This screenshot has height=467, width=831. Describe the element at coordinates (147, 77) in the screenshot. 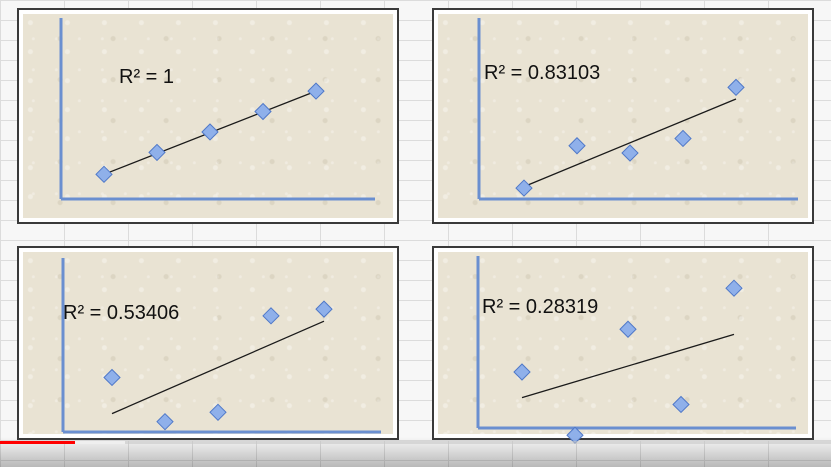

I see `r-squared-label: R² = 1` at that location.